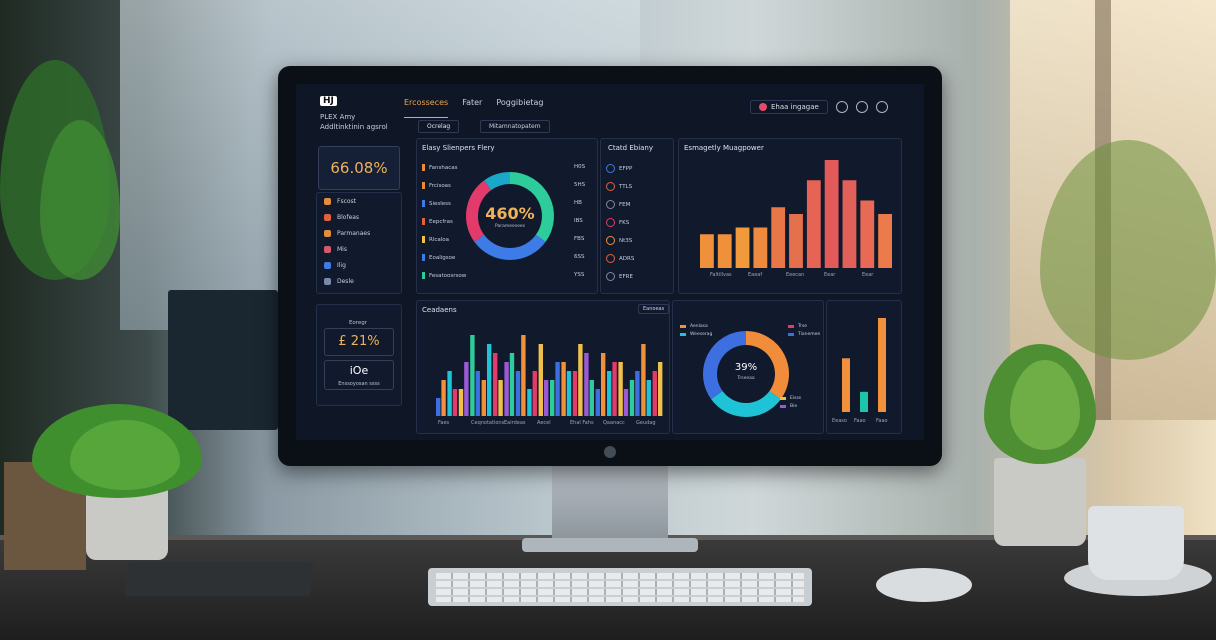 The height and width of the screenshot is (640, 1216). What do you see at coordinates (359, 375) in the screenshot?
I see `kpi-box-2: iOe Enssoyosan ssss` at bounding box center [359, 375].